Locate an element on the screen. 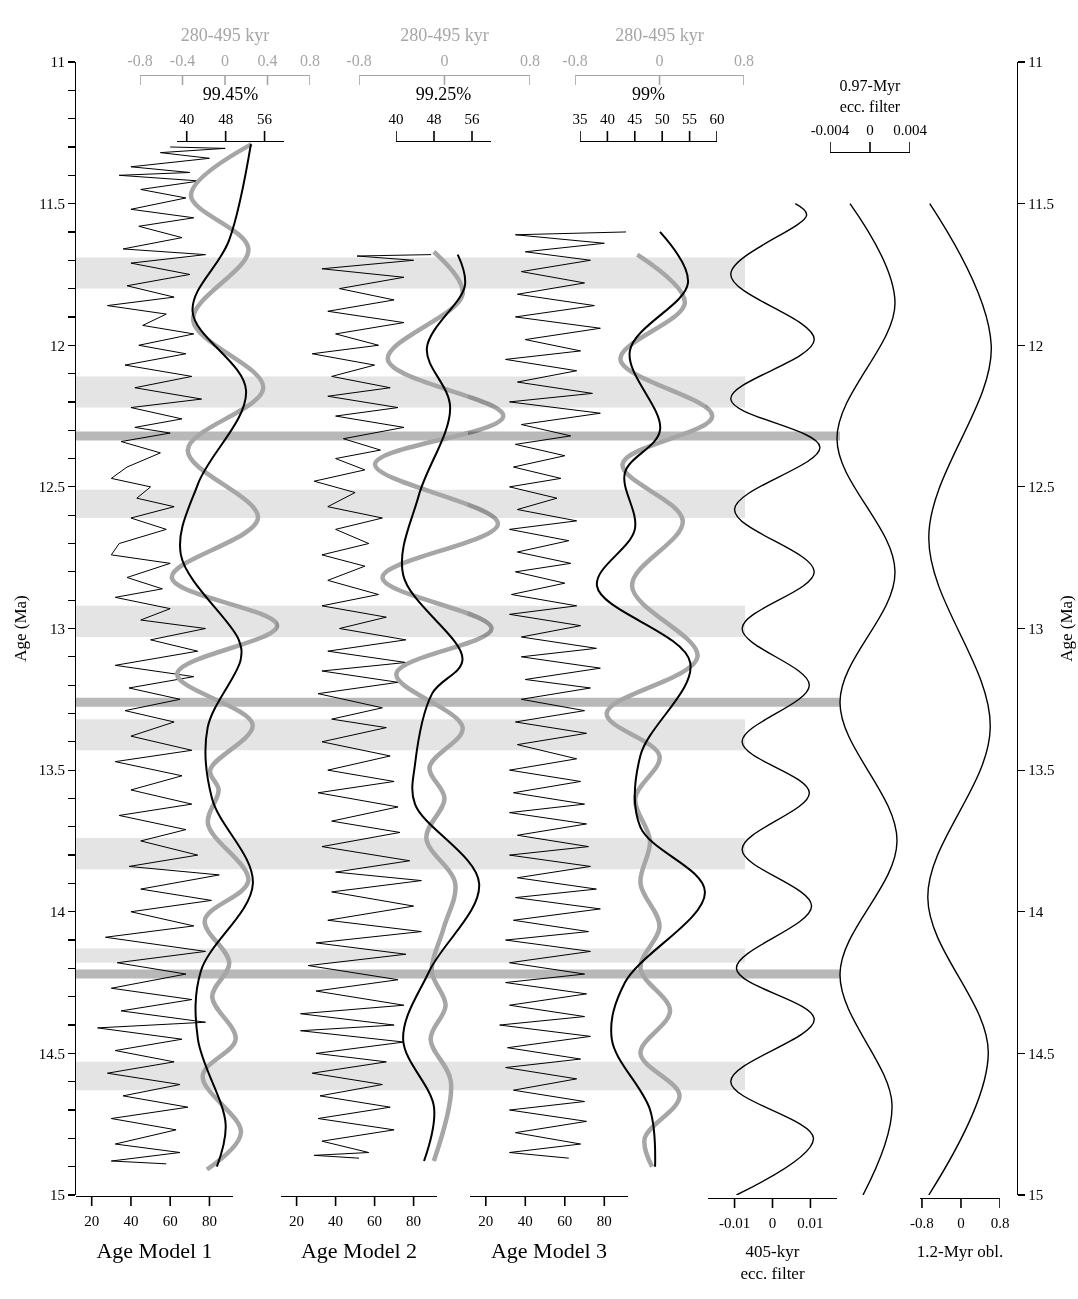  x-axis-title: 99% is located at coordinates (648, 94).